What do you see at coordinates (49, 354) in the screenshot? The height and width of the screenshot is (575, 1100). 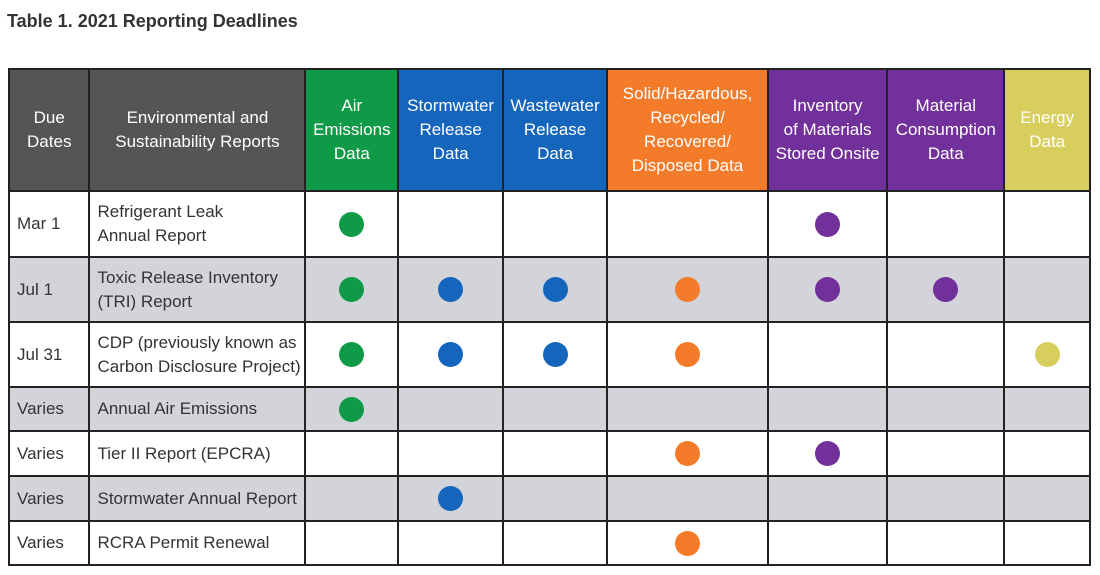 I see `due-date-cell: Jul 31` at bounding box center [49, 354].